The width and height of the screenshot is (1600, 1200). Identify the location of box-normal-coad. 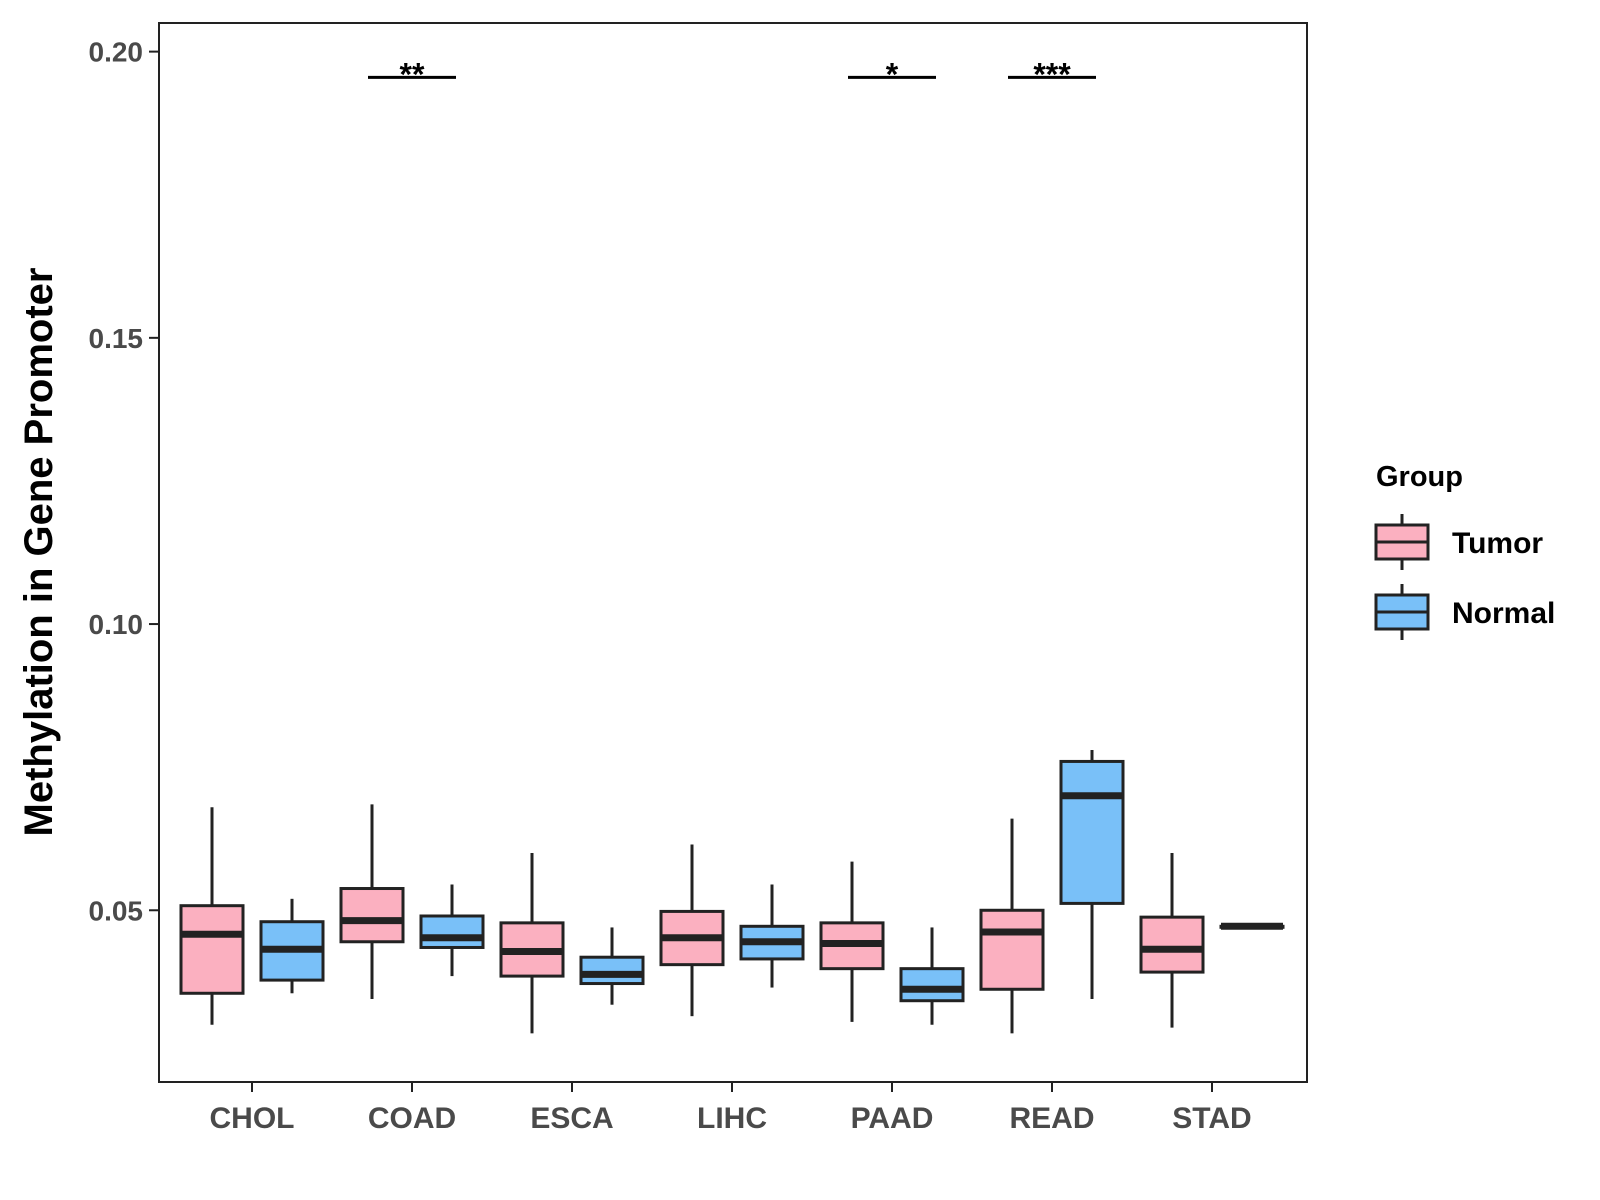
(452, 930).